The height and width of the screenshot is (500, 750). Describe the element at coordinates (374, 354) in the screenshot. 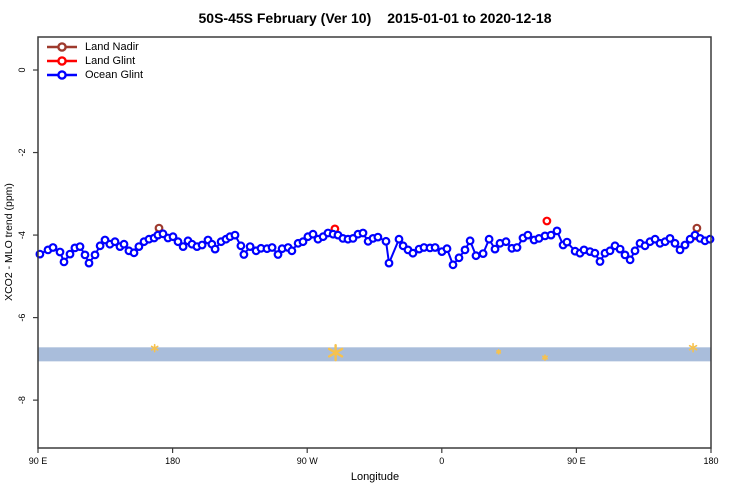

I see `shaded-band` at that location.